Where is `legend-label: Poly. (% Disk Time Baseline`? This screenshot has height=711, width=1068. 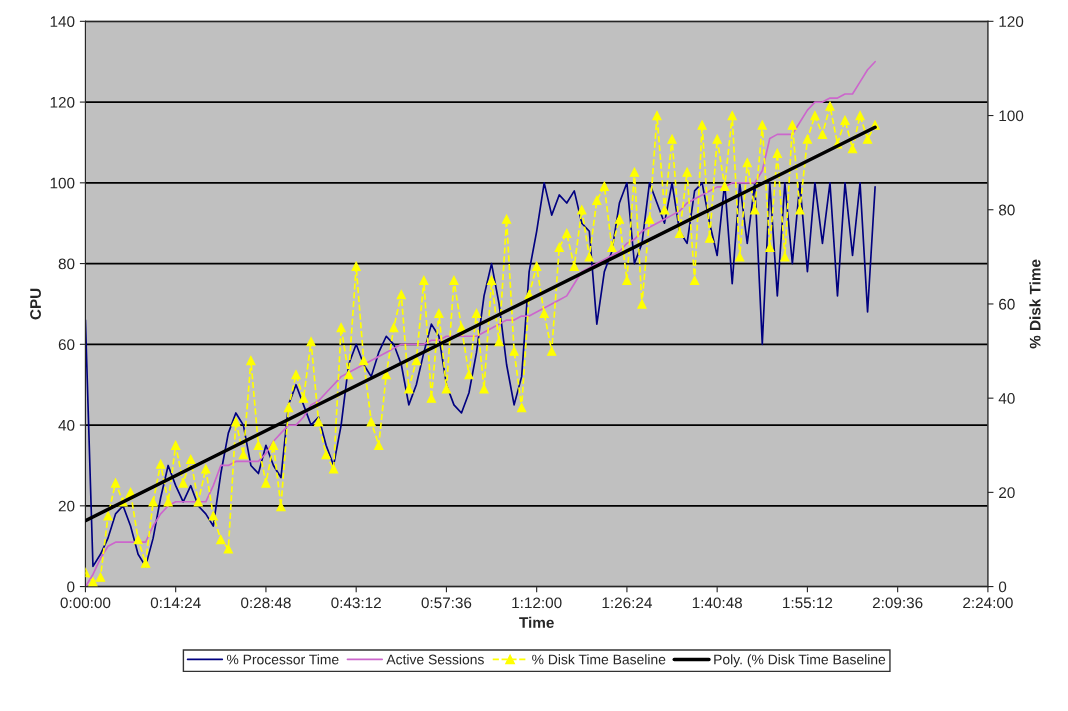 legend-label: Poly. (% Disk Time Baseline is located at coordinates (800, 661).